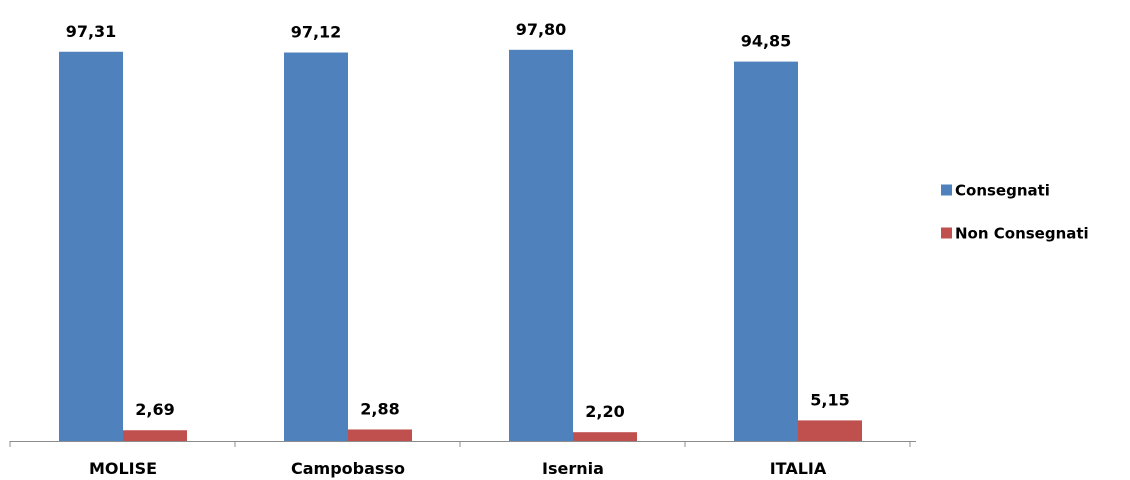  What do you see at coordinates (380, 435) in the screenshot?
I see `bar-non-consegnati-campobasso` at bounding box center [380, 435].